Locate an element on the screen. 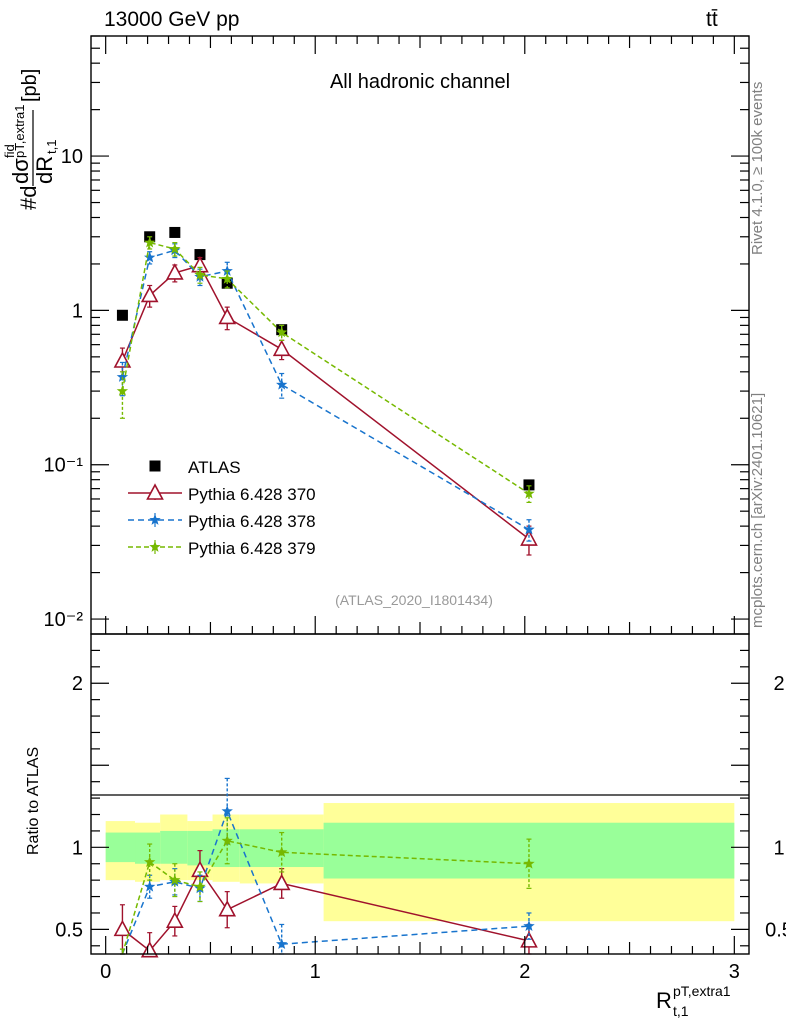 Image resolution: width=786 pixels, height=1024 pixels. x-tick-label: 2 is located at coordinates (524, 972).